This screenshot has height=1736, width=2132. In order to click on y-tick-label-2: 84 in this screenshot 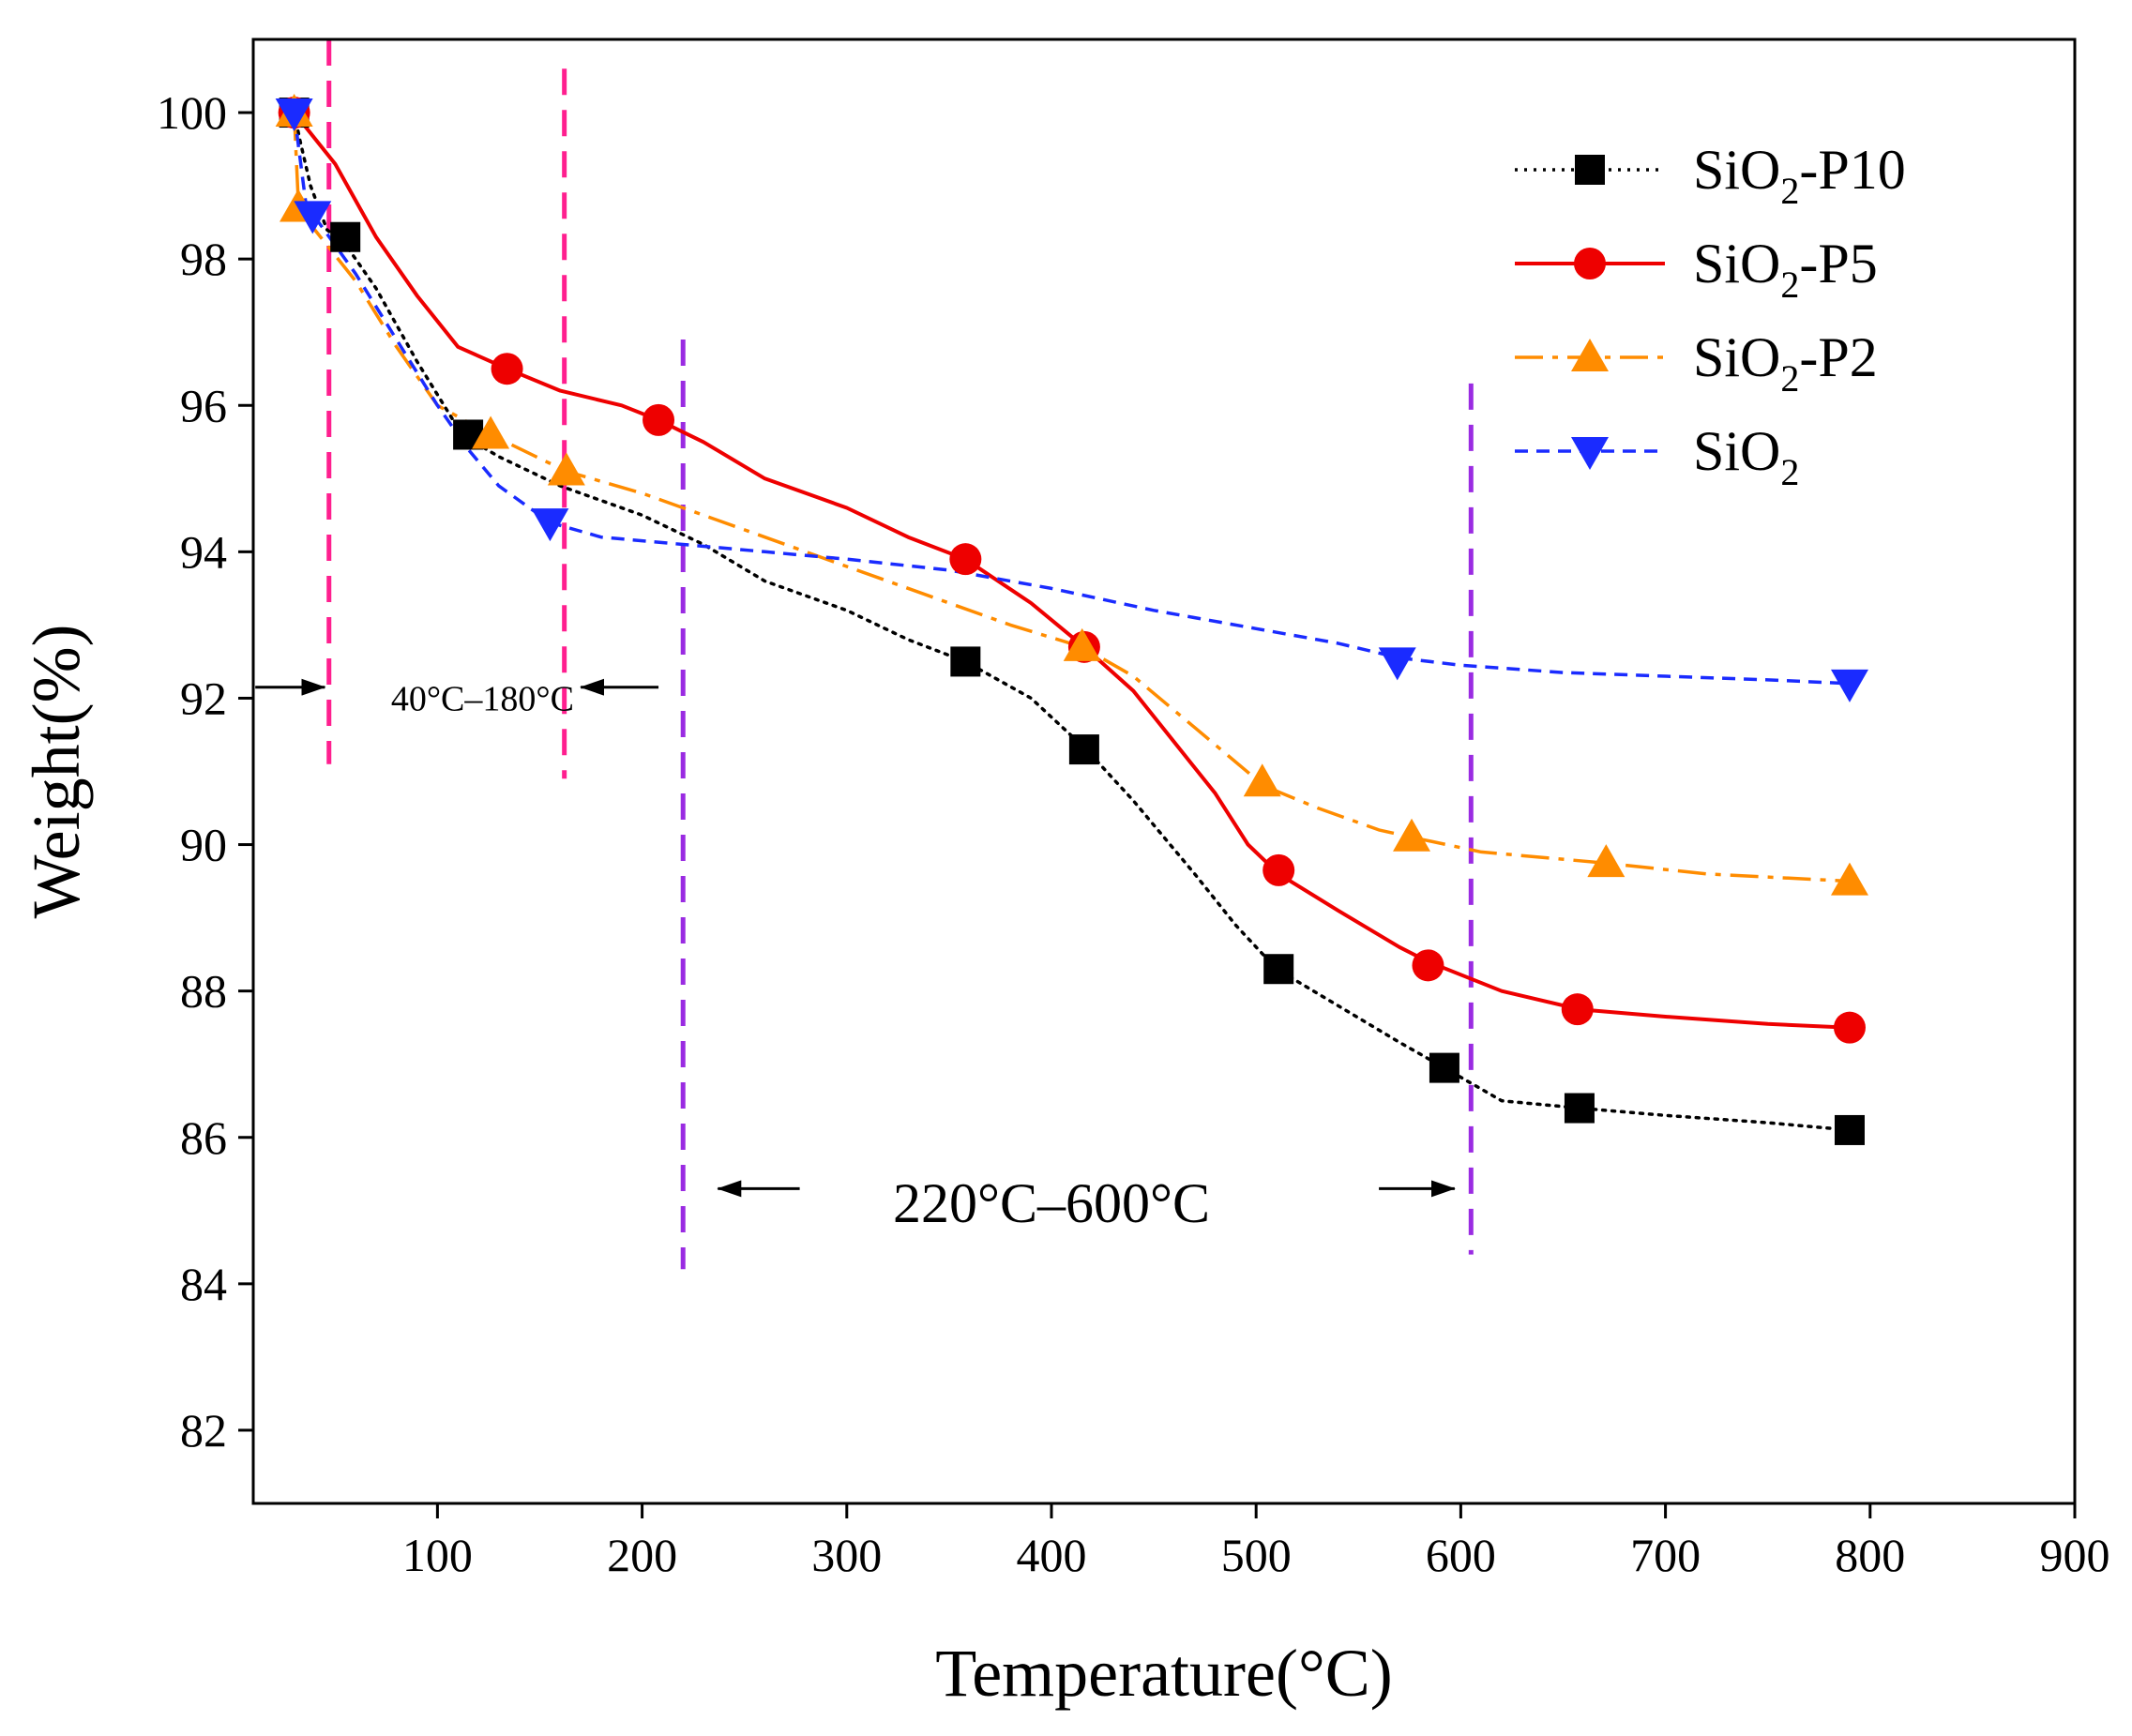, I will do `click(203, 1284)`.